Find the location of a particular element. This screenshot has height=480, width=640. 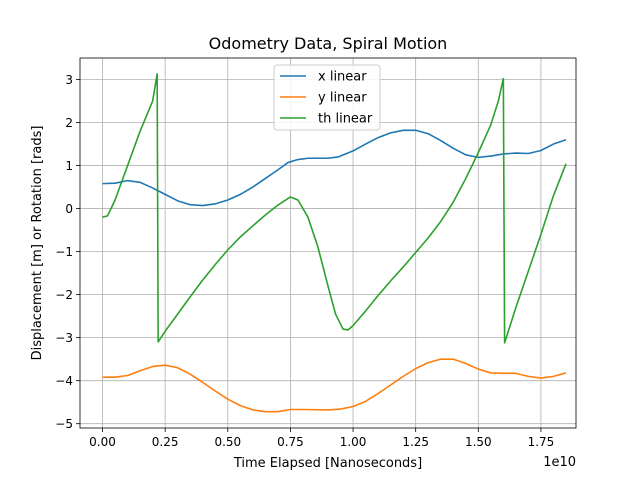

legend-label-x-linear: x linear is located at coordinates (342, 77).